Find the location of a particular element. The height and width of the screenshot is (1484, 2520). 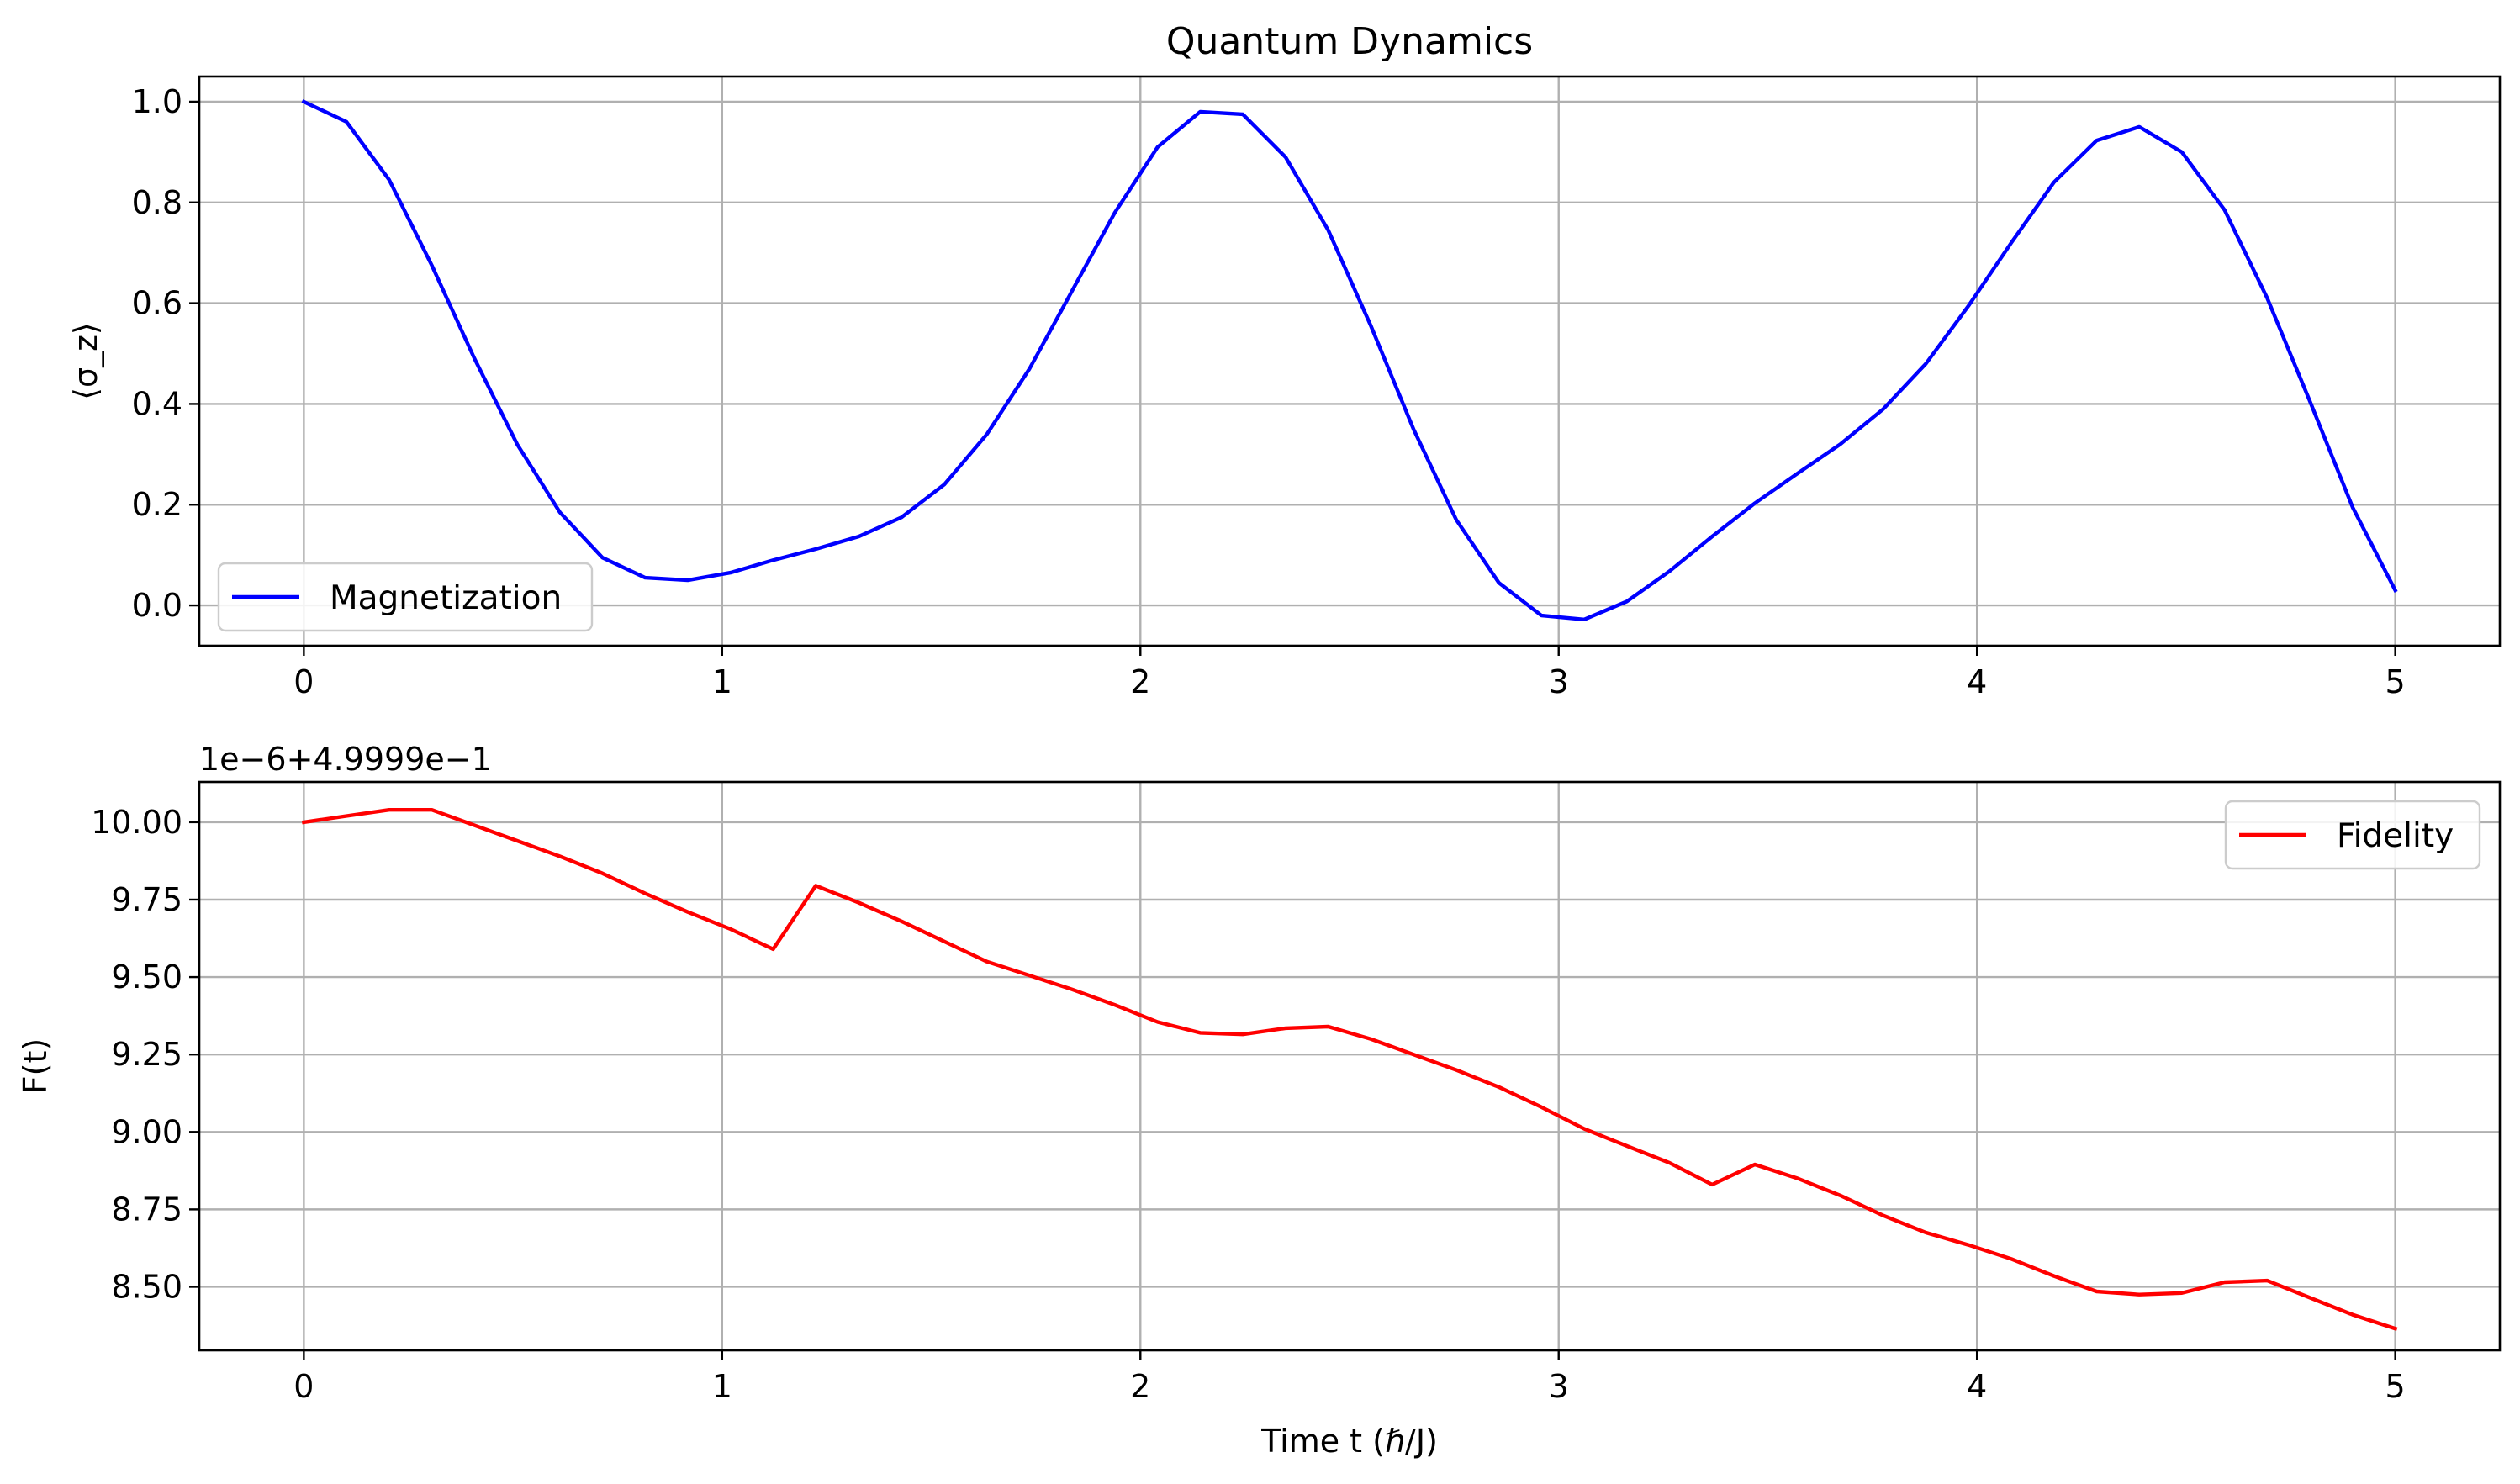

fidelity-offset-text: 1e−6+4.9999e−1 is located at coordinates (345, 759).